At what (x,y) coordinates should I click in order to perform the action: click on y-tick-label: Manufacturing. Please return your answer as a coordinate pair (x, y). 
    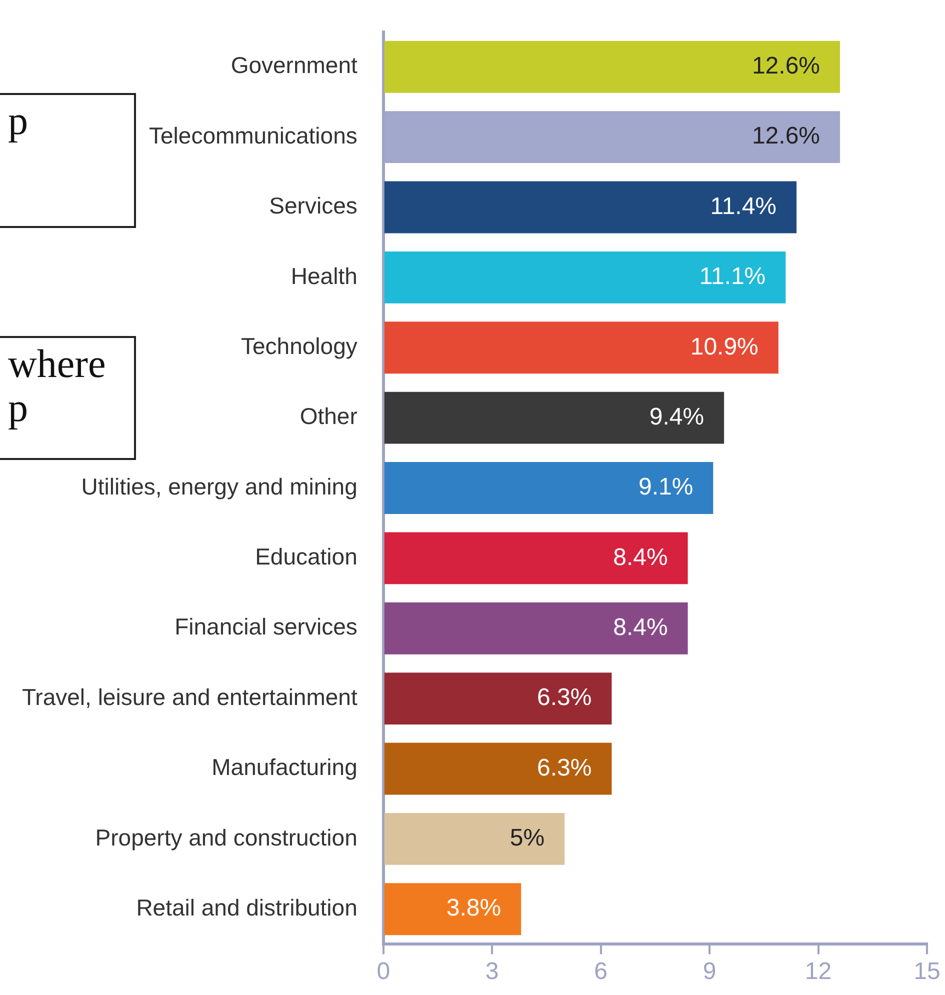
    Looking at the image, I should click on (285, 767).